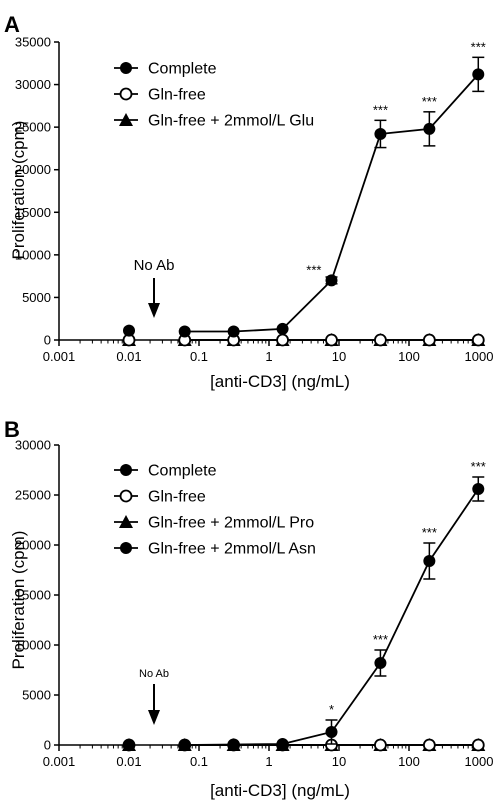  What do you see at coordinates (154, 704) in the screenshot?
I see `no-ab-arrow-b` at bounding box center [154, 704].